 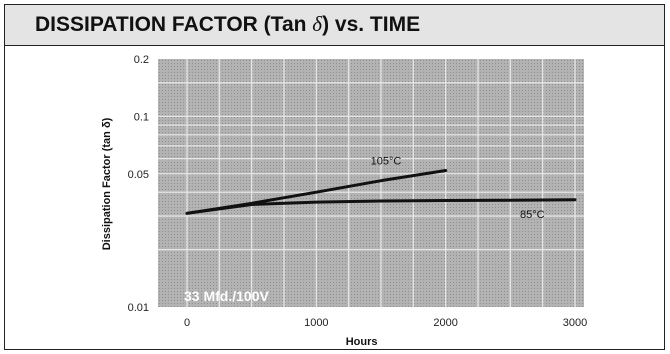 I want to click on y-tick-label: 0.1, so click(x=141, y=117).